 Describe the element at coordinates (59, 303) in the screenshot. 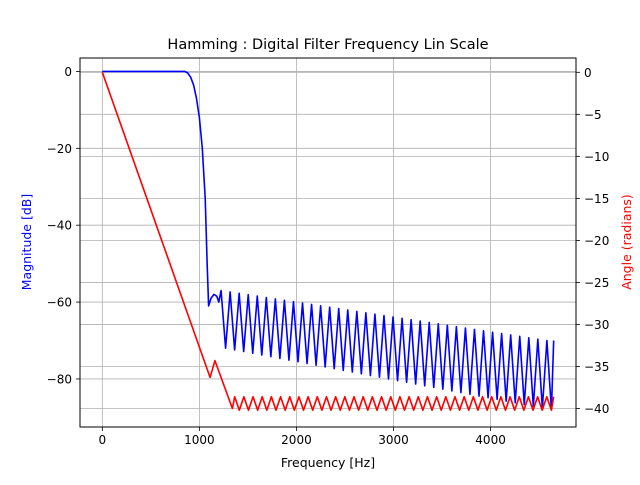

I see `y-tick-label-left: −60` at that location.